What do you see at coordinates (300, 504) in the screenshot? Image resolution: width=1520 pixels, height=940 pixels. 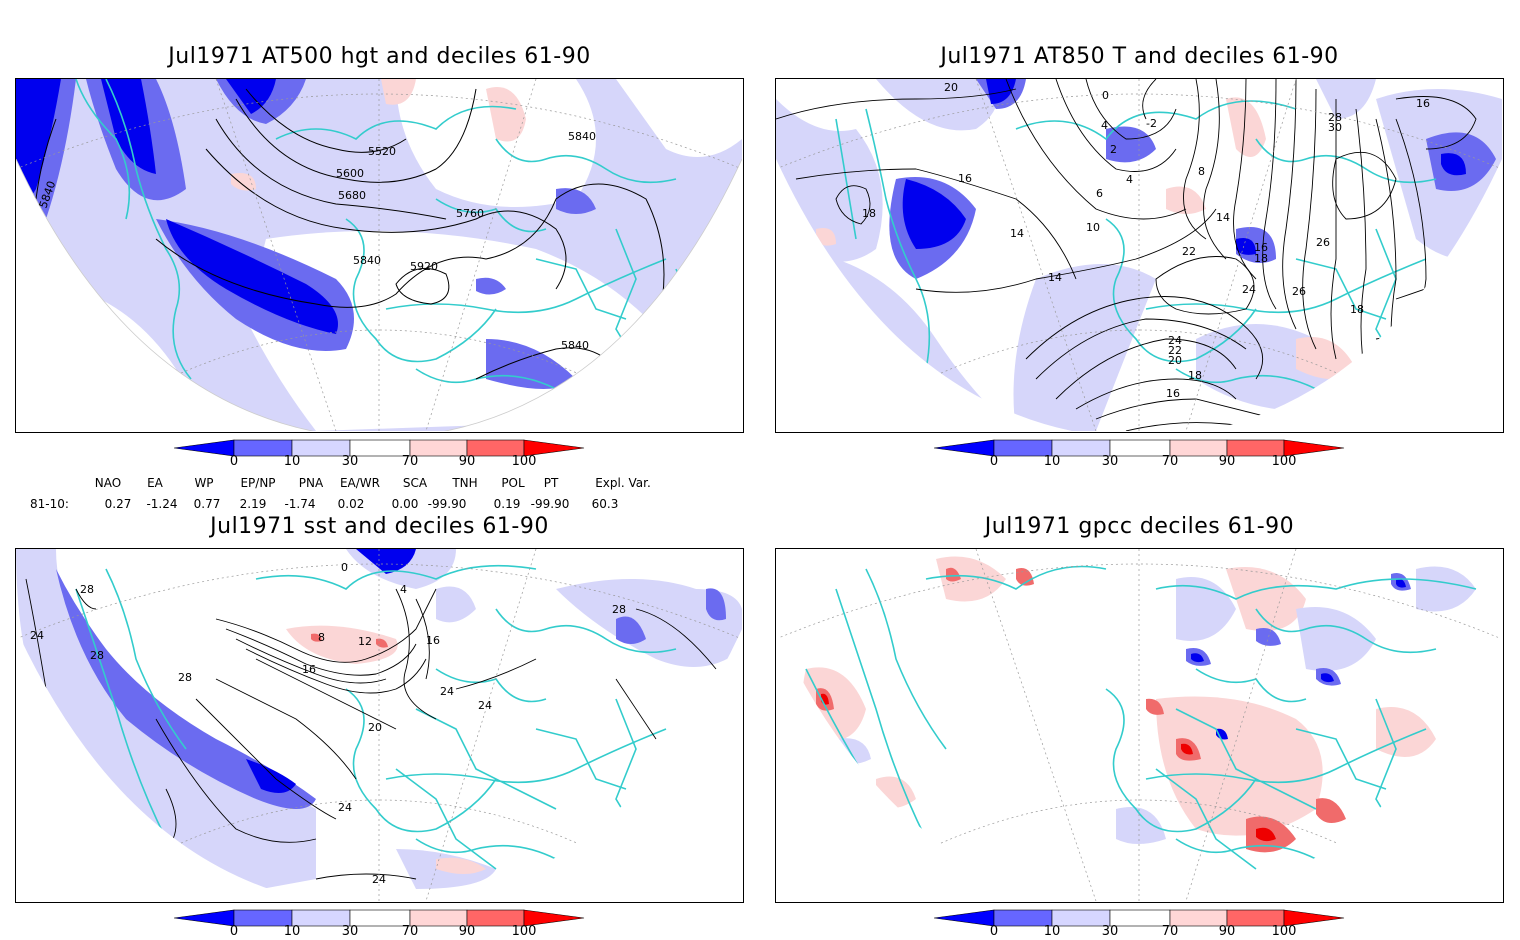 I see `index-value: -1.74` at bounding box center [300, 504].